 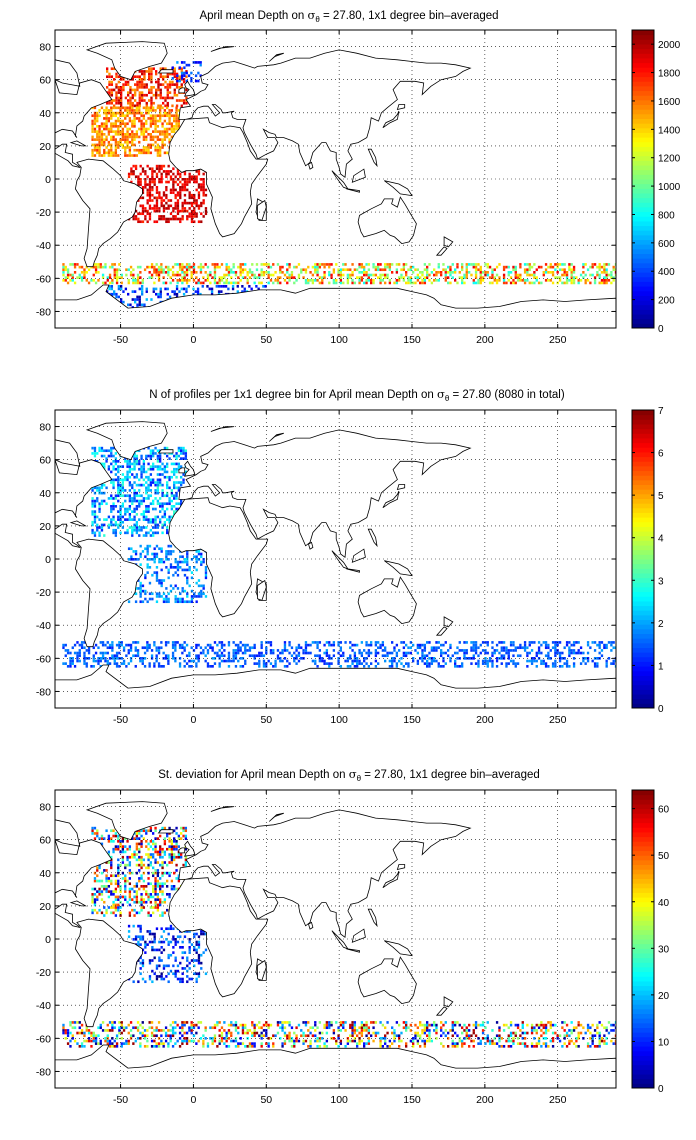 I want to click on x-tick-label: 50, so click(x=266, y=720).